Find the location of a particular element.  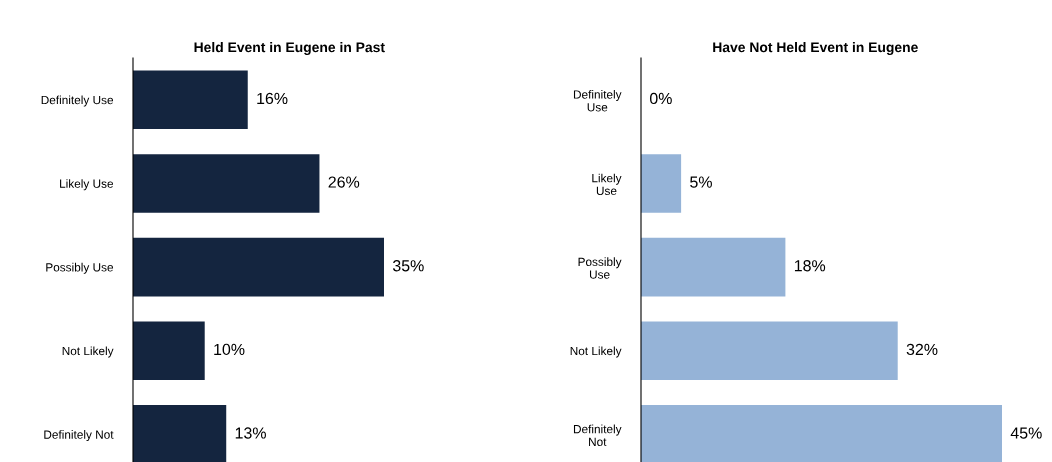

data-label: 45% is located at coordinates (1026, 433).